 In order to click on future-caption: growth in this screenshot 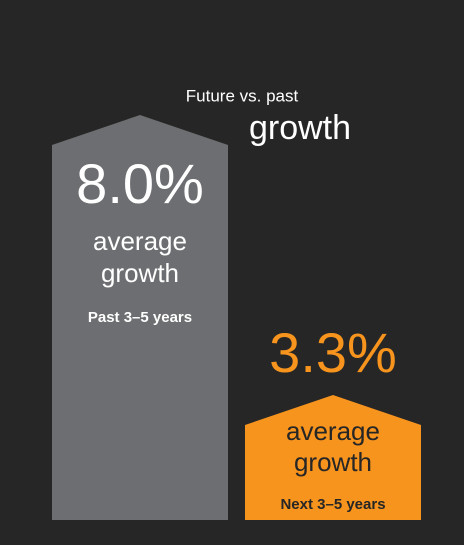, I will do `click(333, 462)`.